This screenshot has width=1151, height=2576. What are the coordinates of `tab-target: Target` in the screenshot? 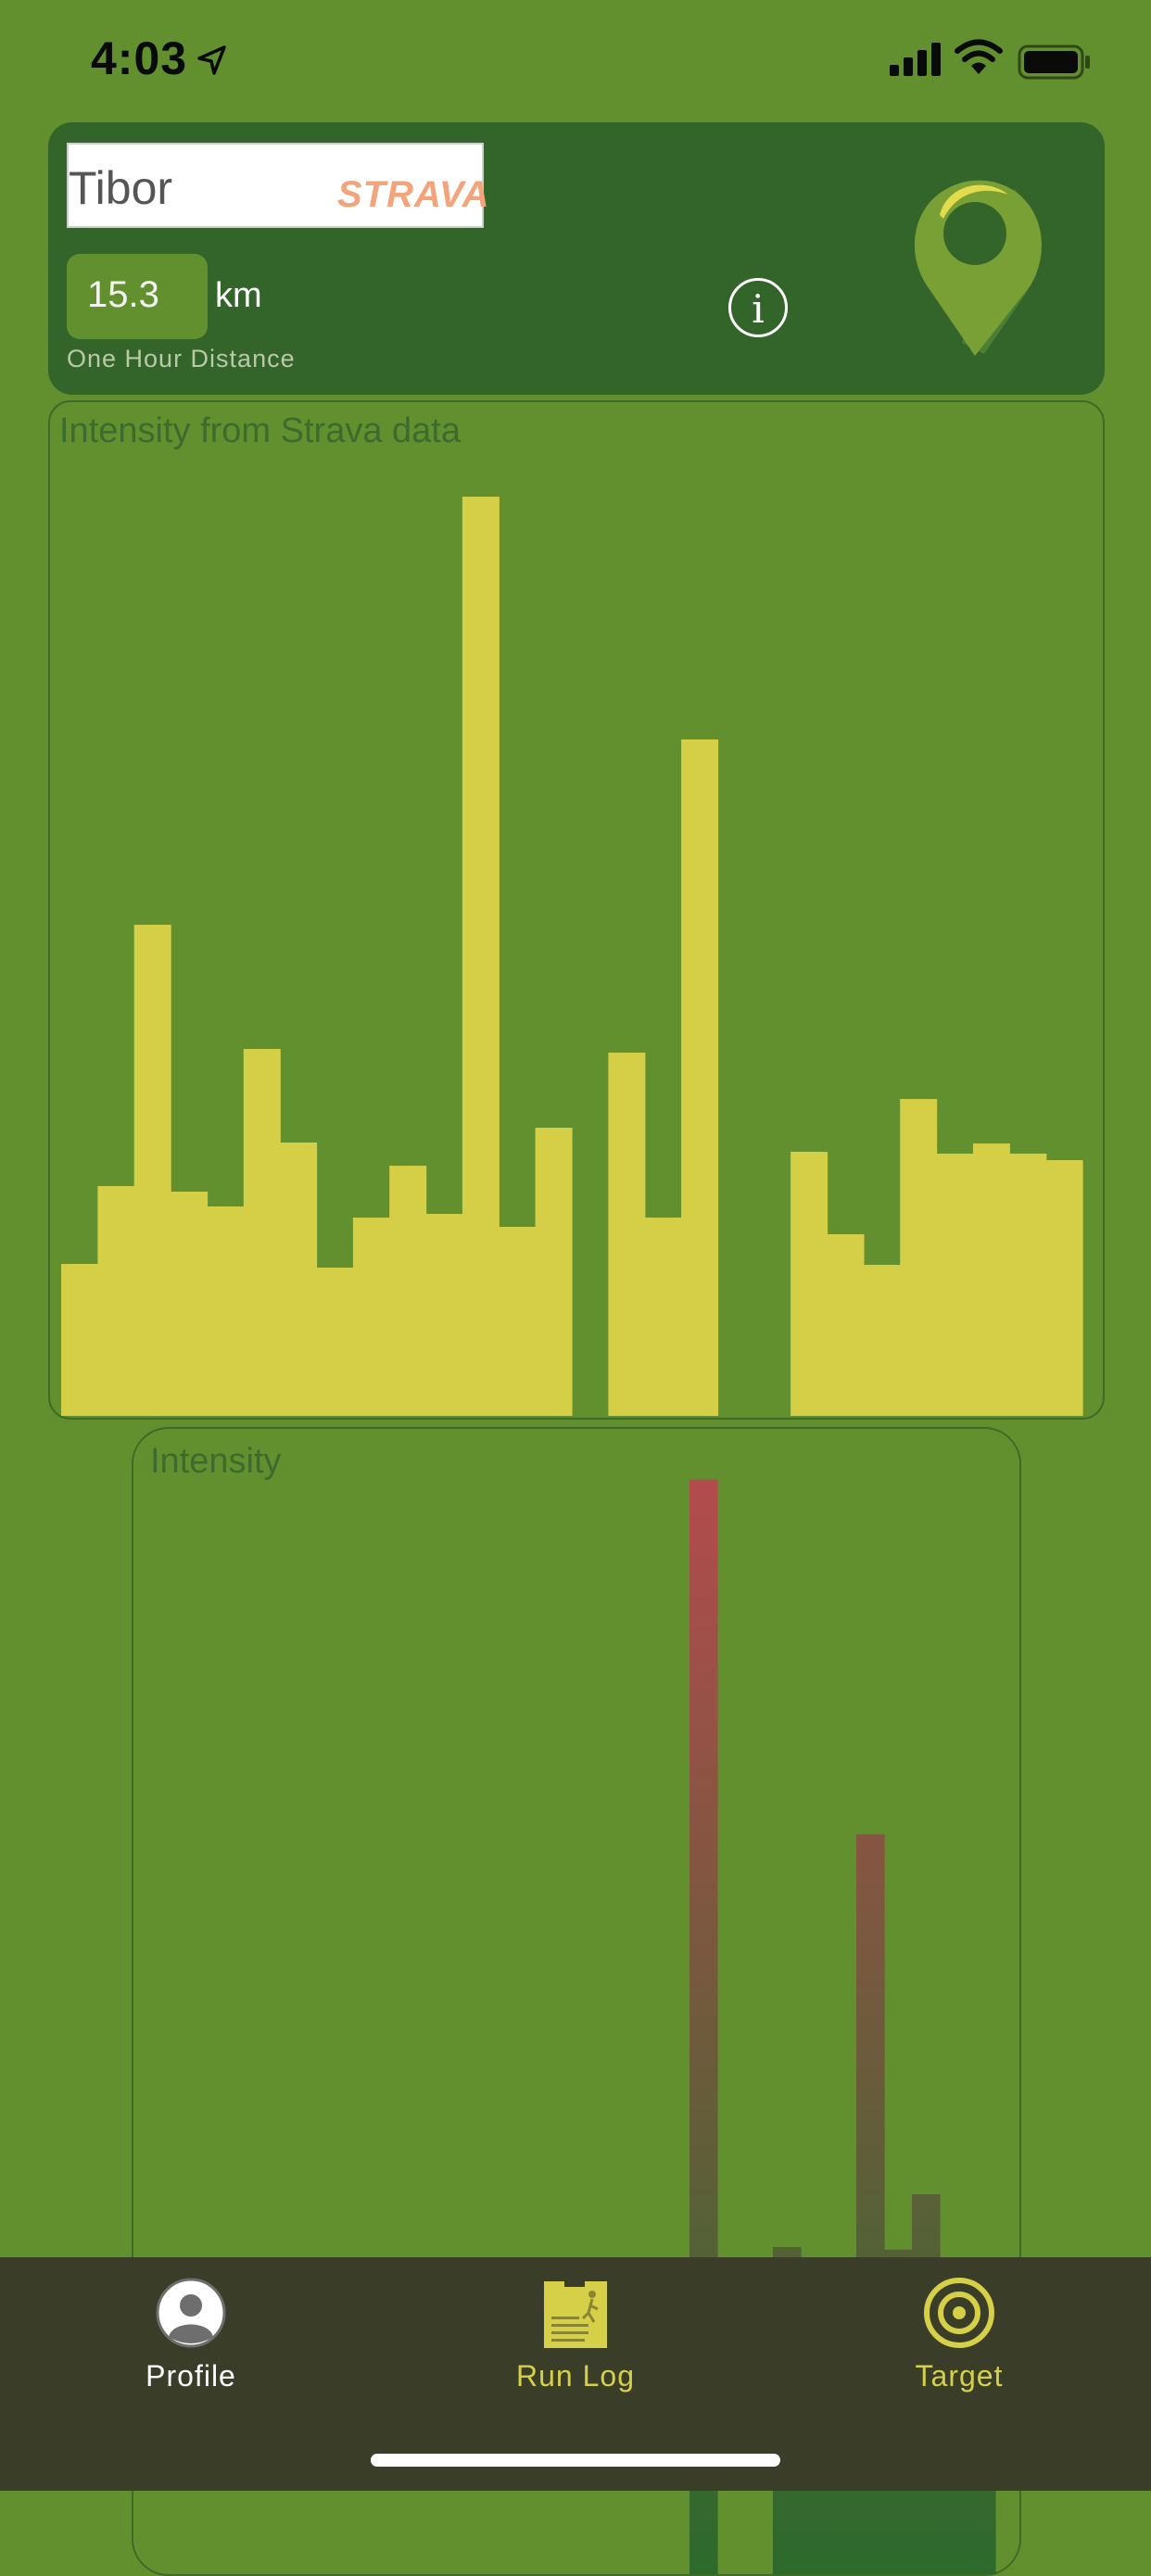 It's located at (959, 2336).